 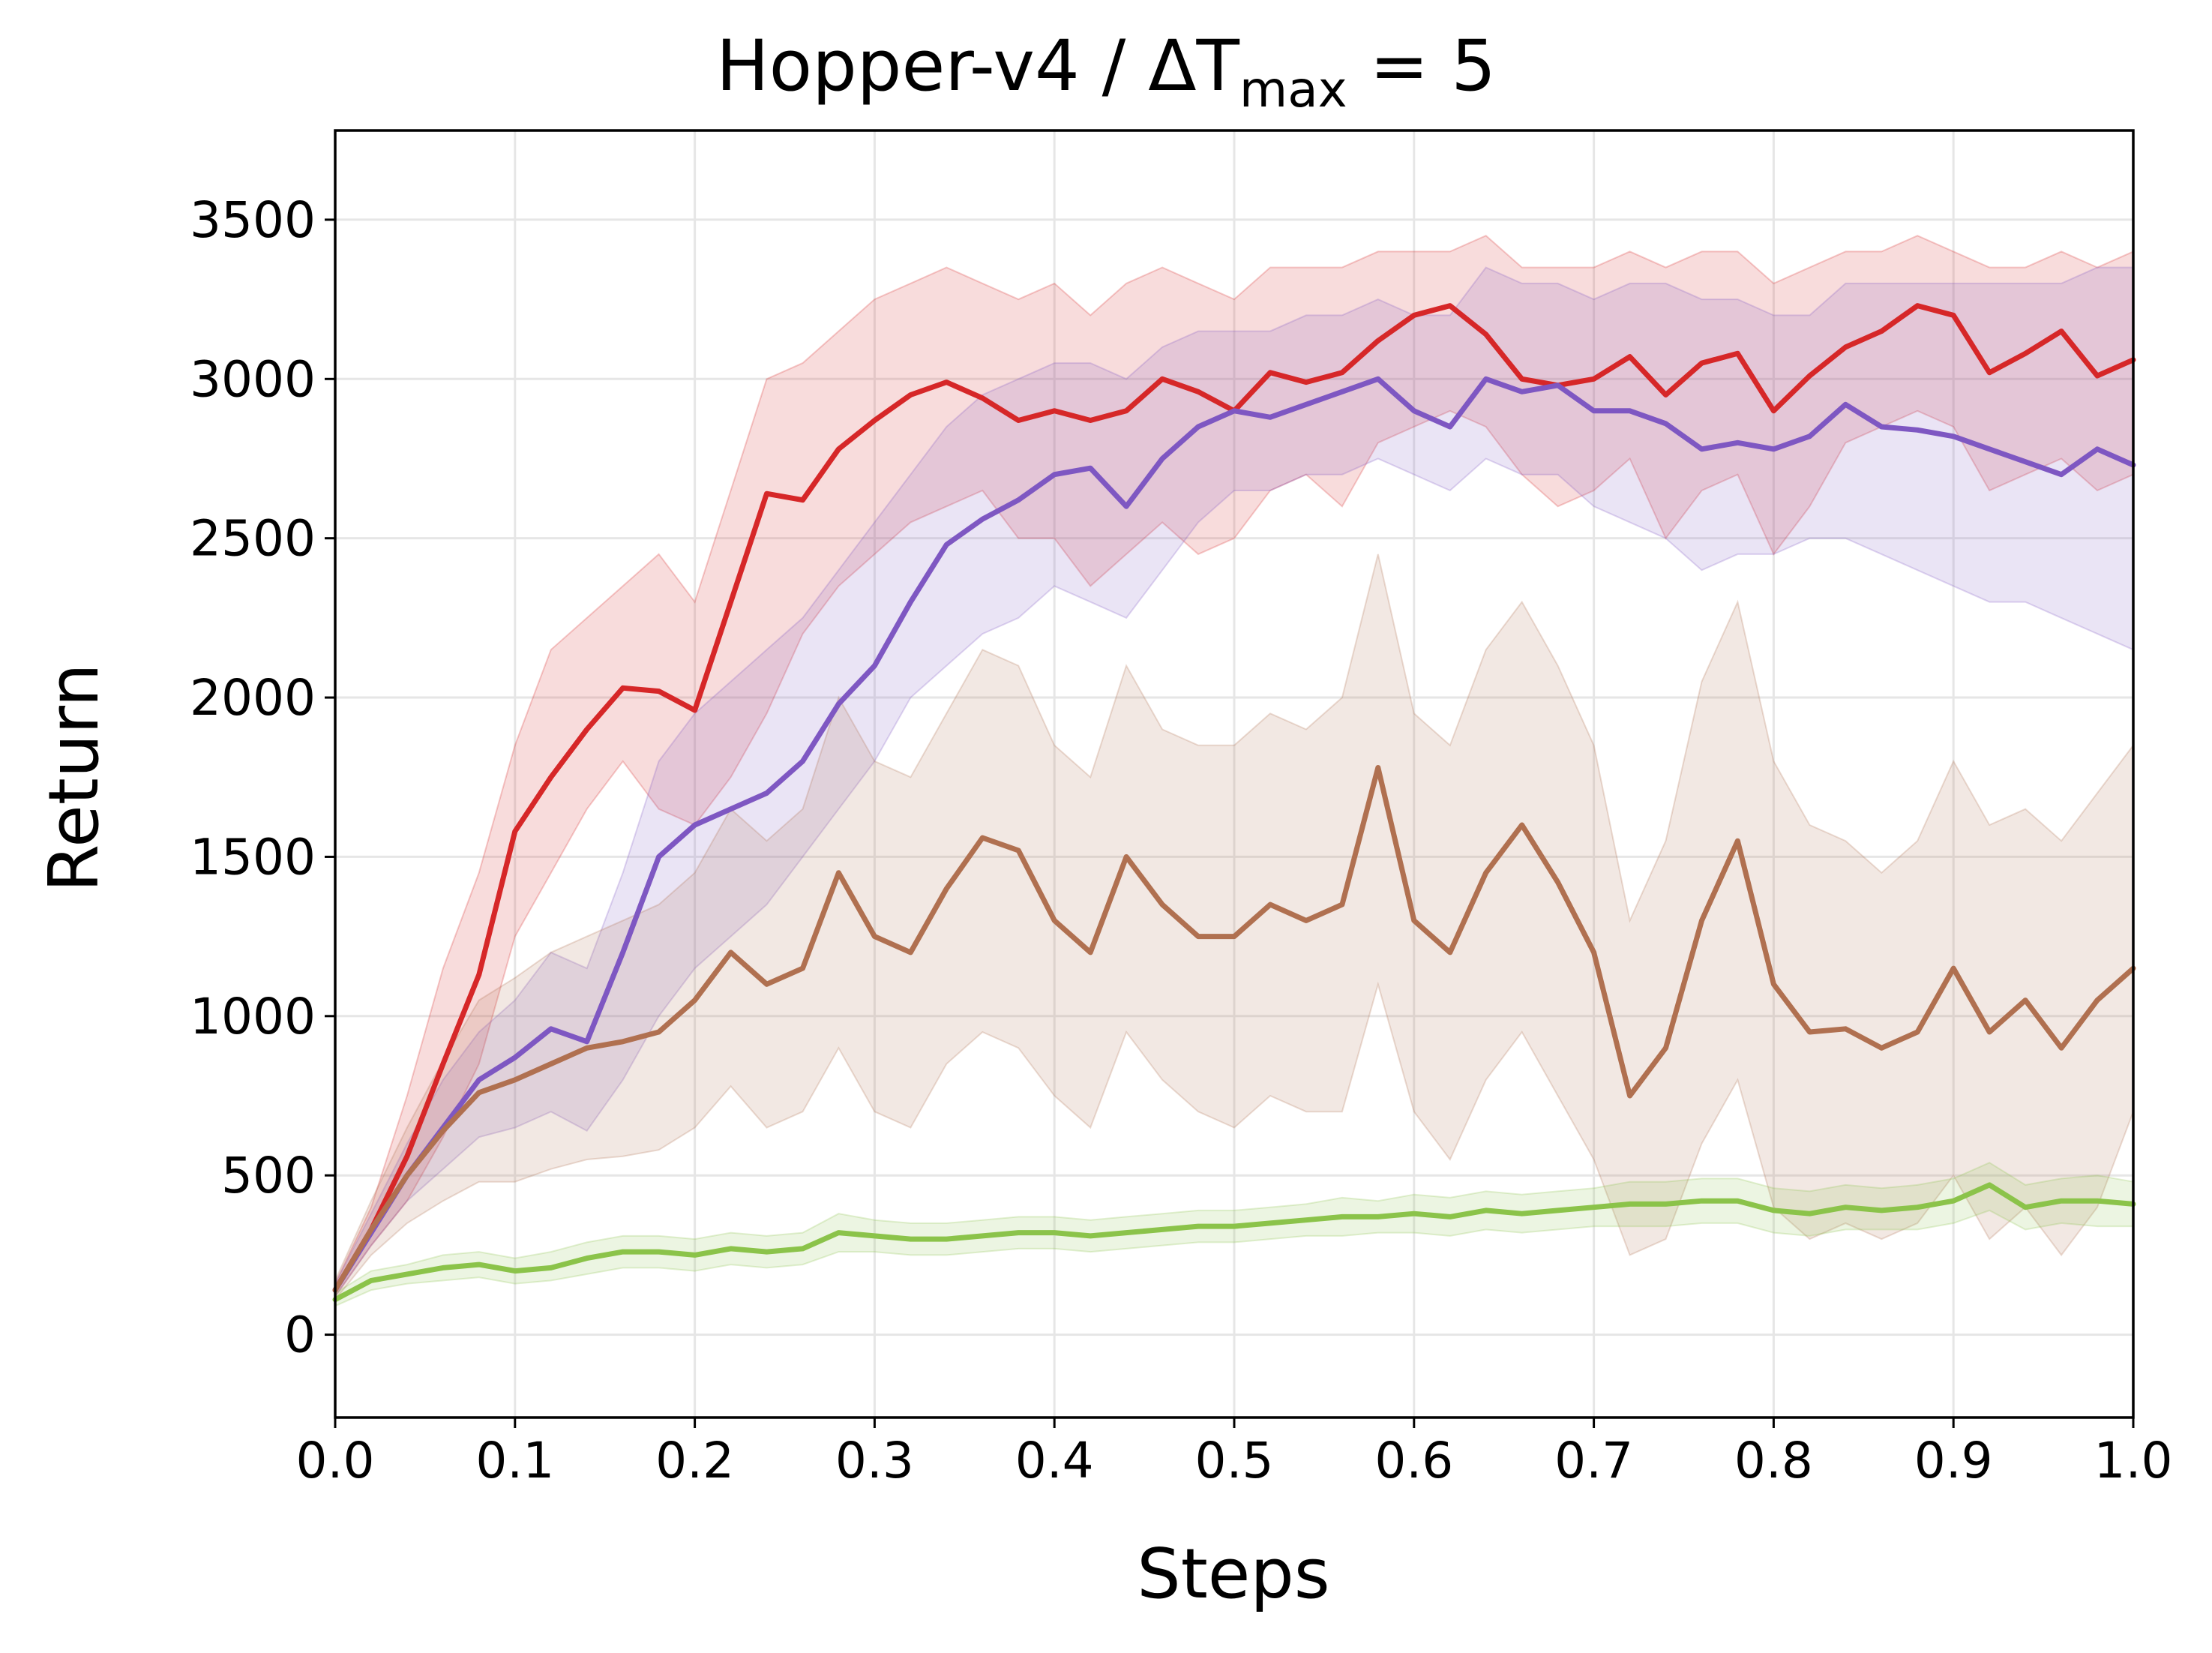 What do you see at coordinates (268, 1175) in the screenshot?
I see `y-tick-label: 500` at bounding box center [268, 1175].